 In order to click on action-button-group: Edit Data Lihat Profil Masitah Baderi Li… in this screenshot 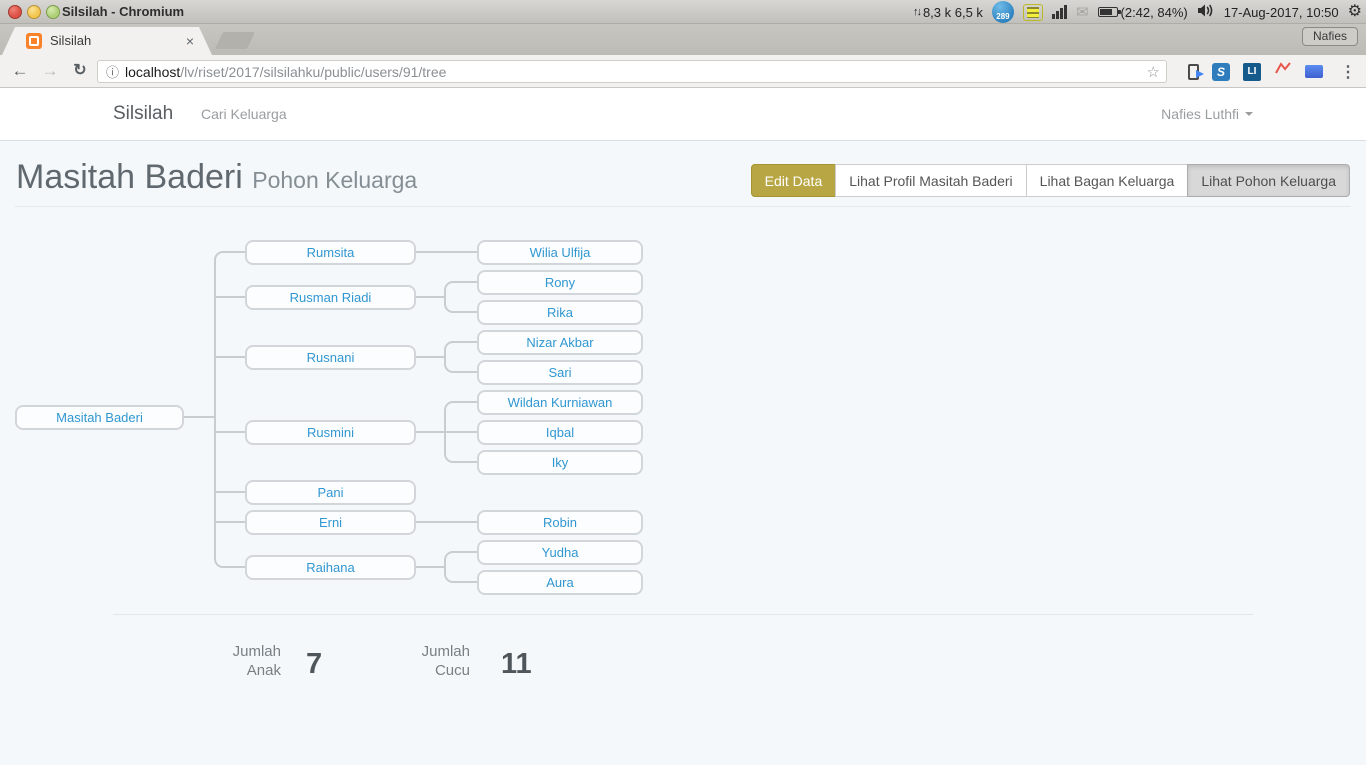, I will do `click(1050, 180)`.